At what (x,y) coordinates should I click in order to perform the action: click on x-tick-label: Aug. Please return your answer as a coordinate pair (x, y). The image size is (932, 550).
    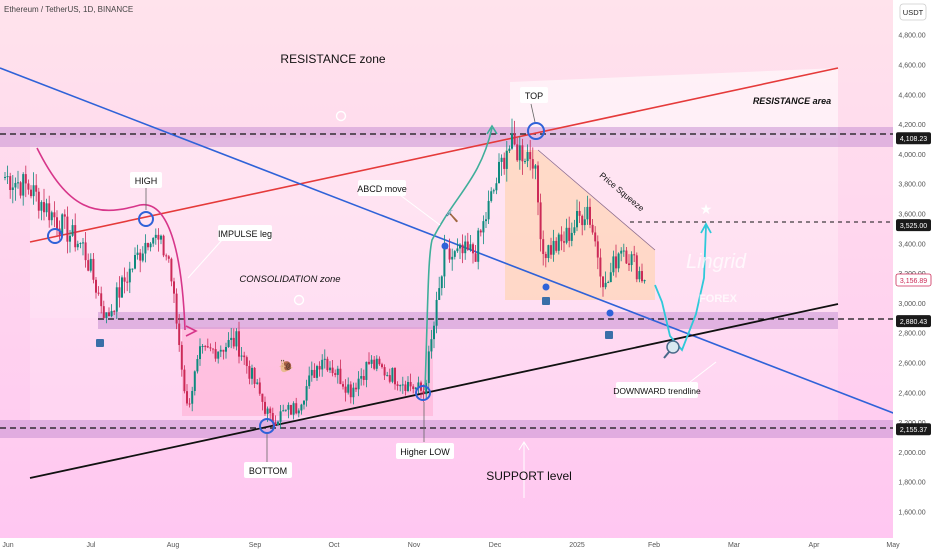
    Looking at the image, I should click on (173, 545).